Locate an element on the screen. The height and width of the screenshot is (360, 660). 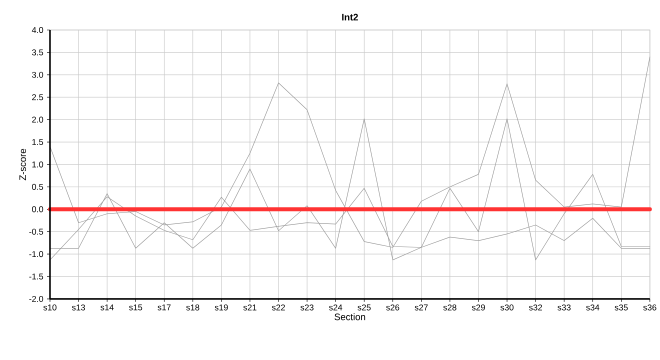
y-axis-title: Z-score is located at coordinates (22, 164).